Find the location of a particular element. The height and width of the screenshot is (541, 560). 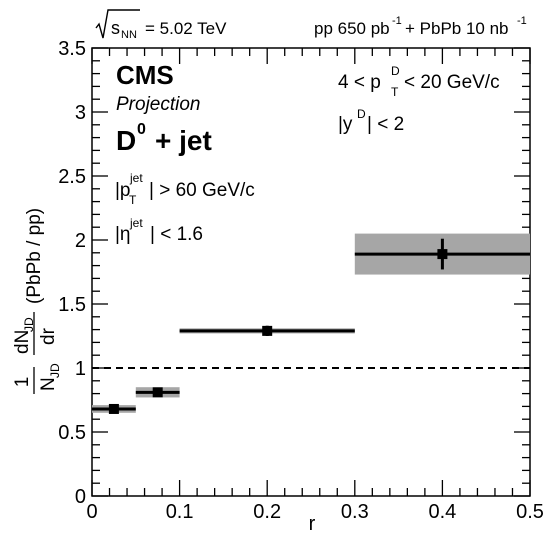

cut-d-pt: 4 < p T D < 20 GeV/c is located at coordinates (419, 81).